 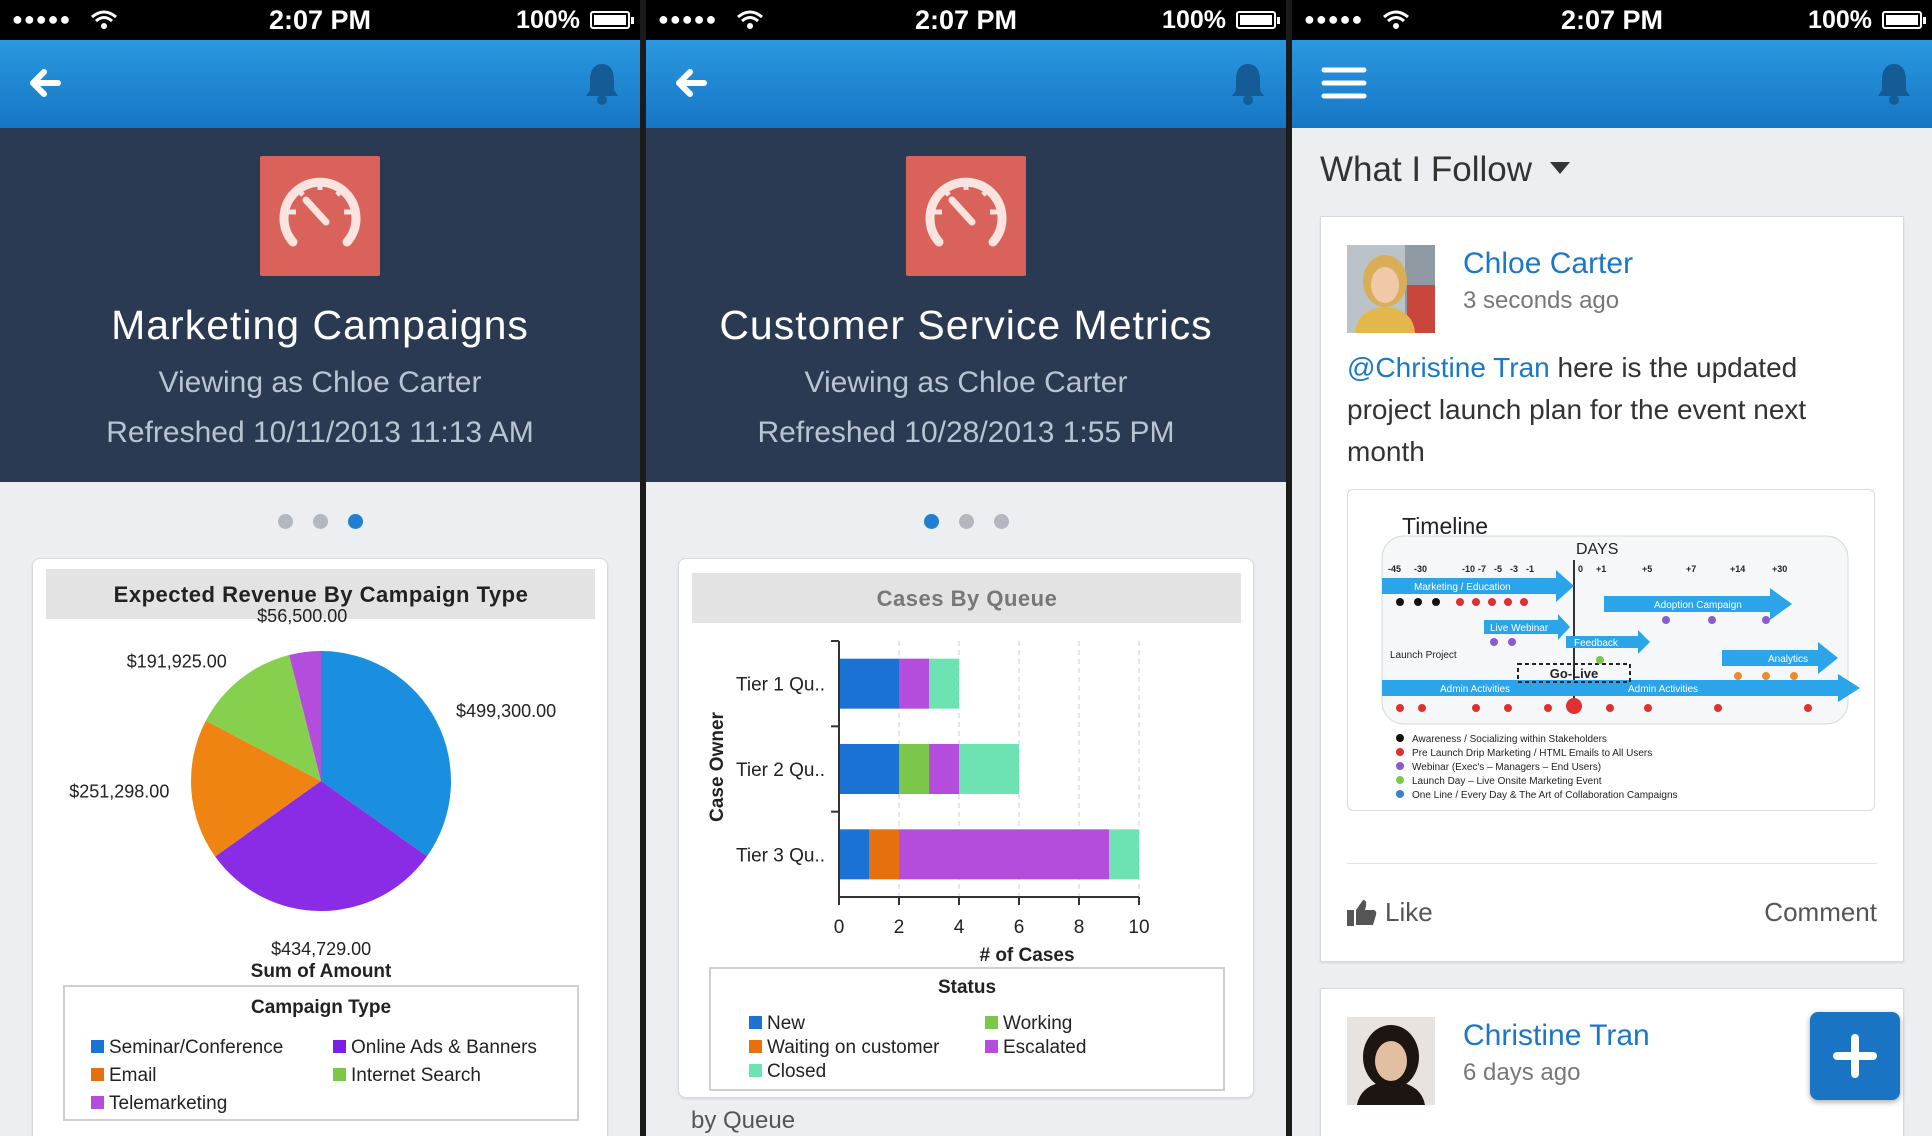 What do you see at coordinates (1344, 83) in the screenshot?
I see `menu-icon` at bounding box center [1344, 83].